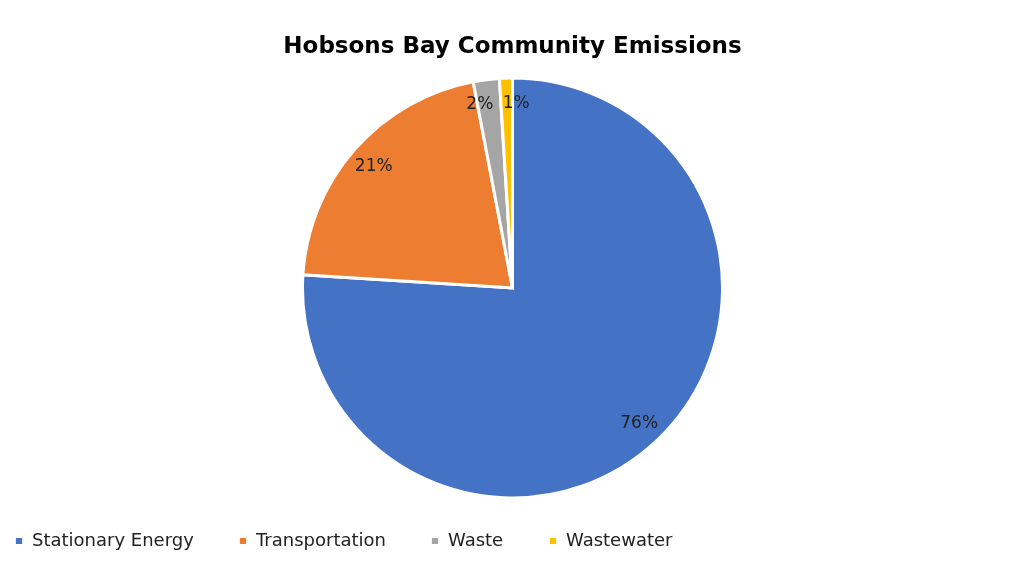 The height and width of the screenshot is (570, 1025). I want to click on legend-label: Waste, so click(476, 539).